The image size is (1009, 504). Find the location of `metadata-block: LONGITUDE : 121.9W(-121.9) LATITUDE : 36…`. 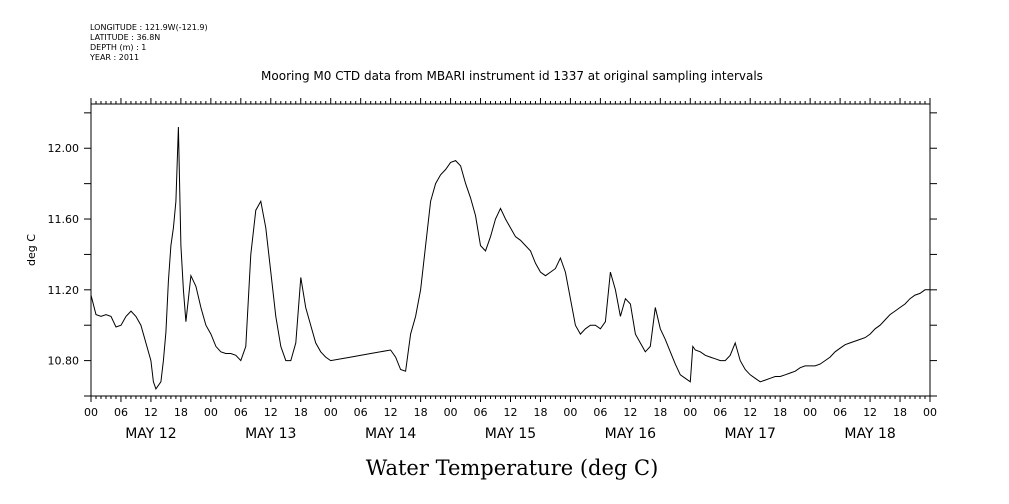

metadata-block: LONGITUDE : 121.9W(-121.9) LATITUDE : 36… is located at coordinates (148, 42).